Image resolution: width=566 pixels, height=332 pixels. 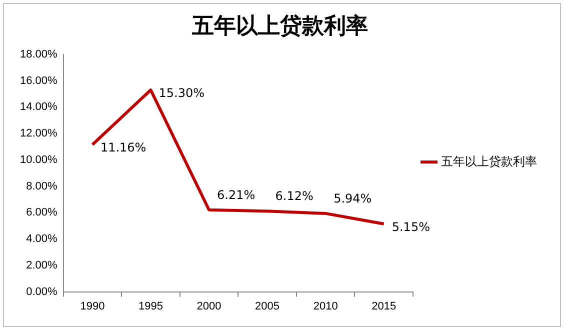 I want to click on x-tick-label: 2005, so click(x=267, y=306).